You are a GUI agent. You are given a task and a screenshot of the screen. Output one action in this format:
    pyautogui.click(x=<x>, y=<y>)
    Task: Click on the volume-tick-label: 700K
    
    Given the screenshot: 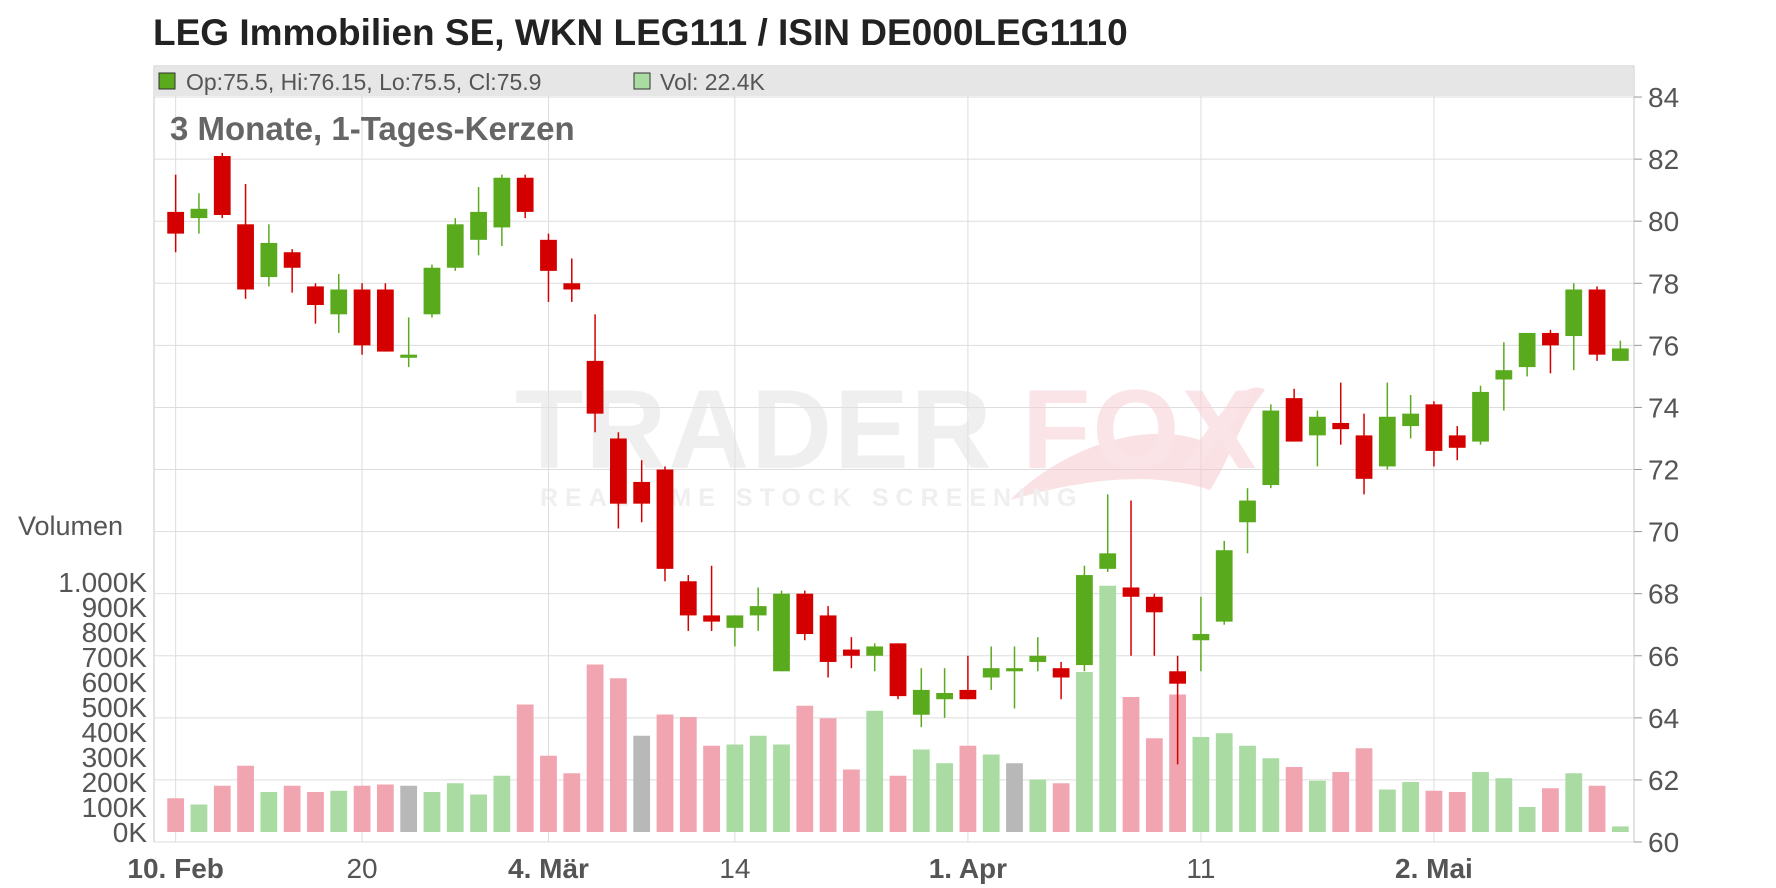 What is the action you would take?
    pyautogui.click(x=115, y=657)
    